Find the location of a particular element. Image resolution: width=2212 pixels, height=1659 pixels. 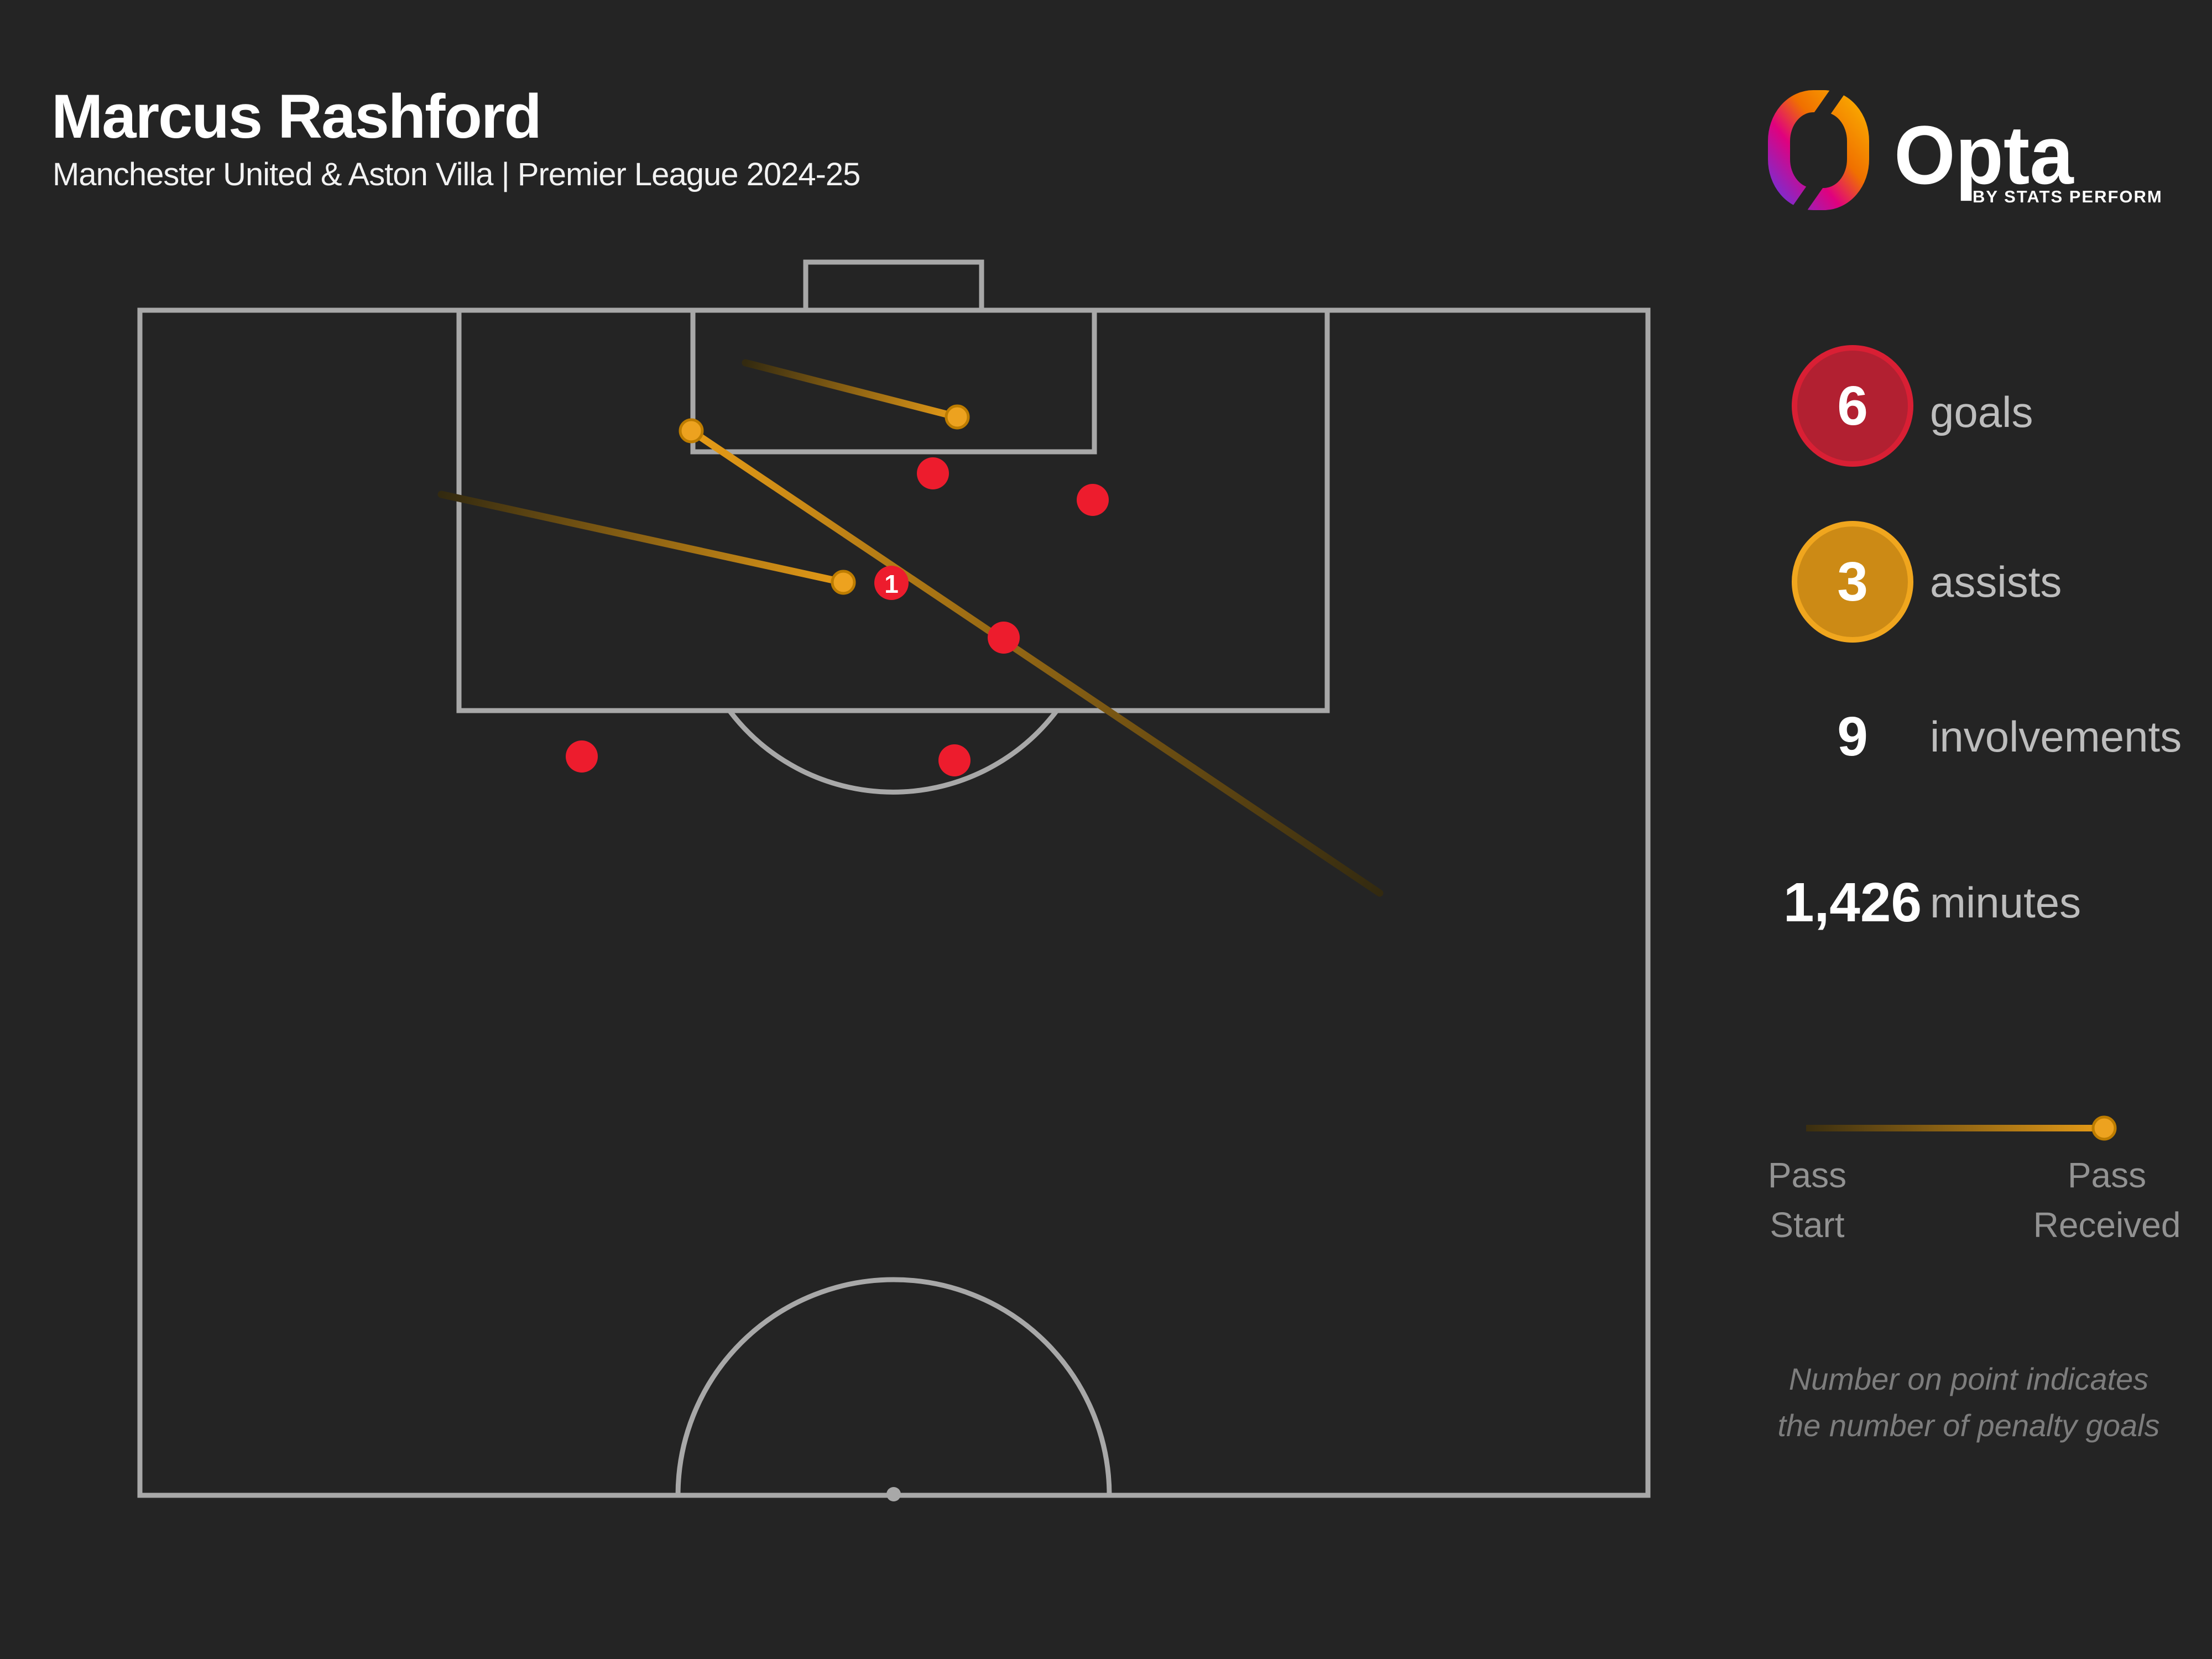

legend-received-dot is located at coordinates (2104, 1128).